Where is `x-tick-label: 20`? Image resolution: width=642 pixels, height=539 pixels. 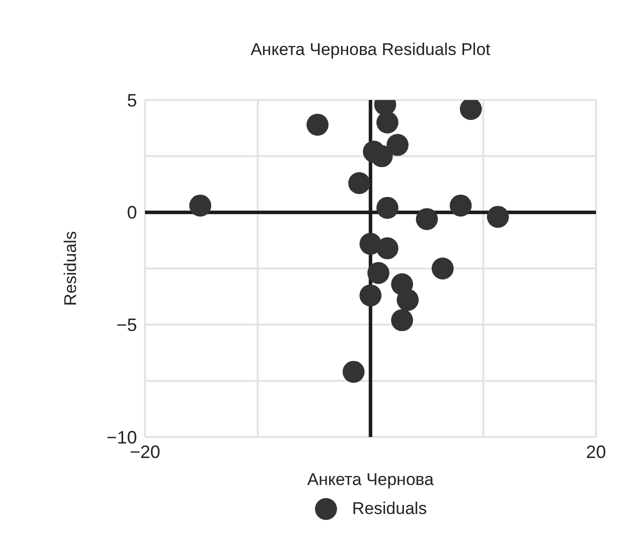 x-tick-label: 20 is located at coordinates (596, 452).